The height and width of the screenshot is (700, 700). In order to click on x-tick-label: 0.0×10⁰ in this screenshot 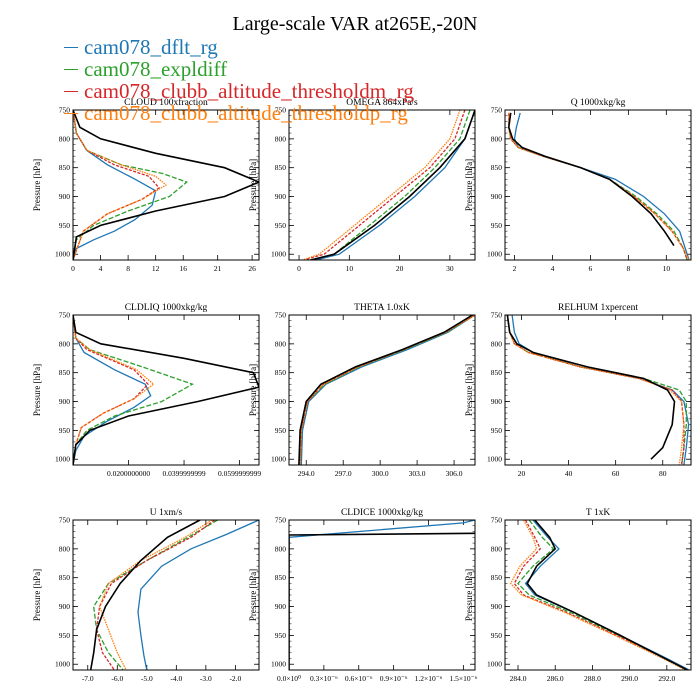, I will do `click(289, 678)`.